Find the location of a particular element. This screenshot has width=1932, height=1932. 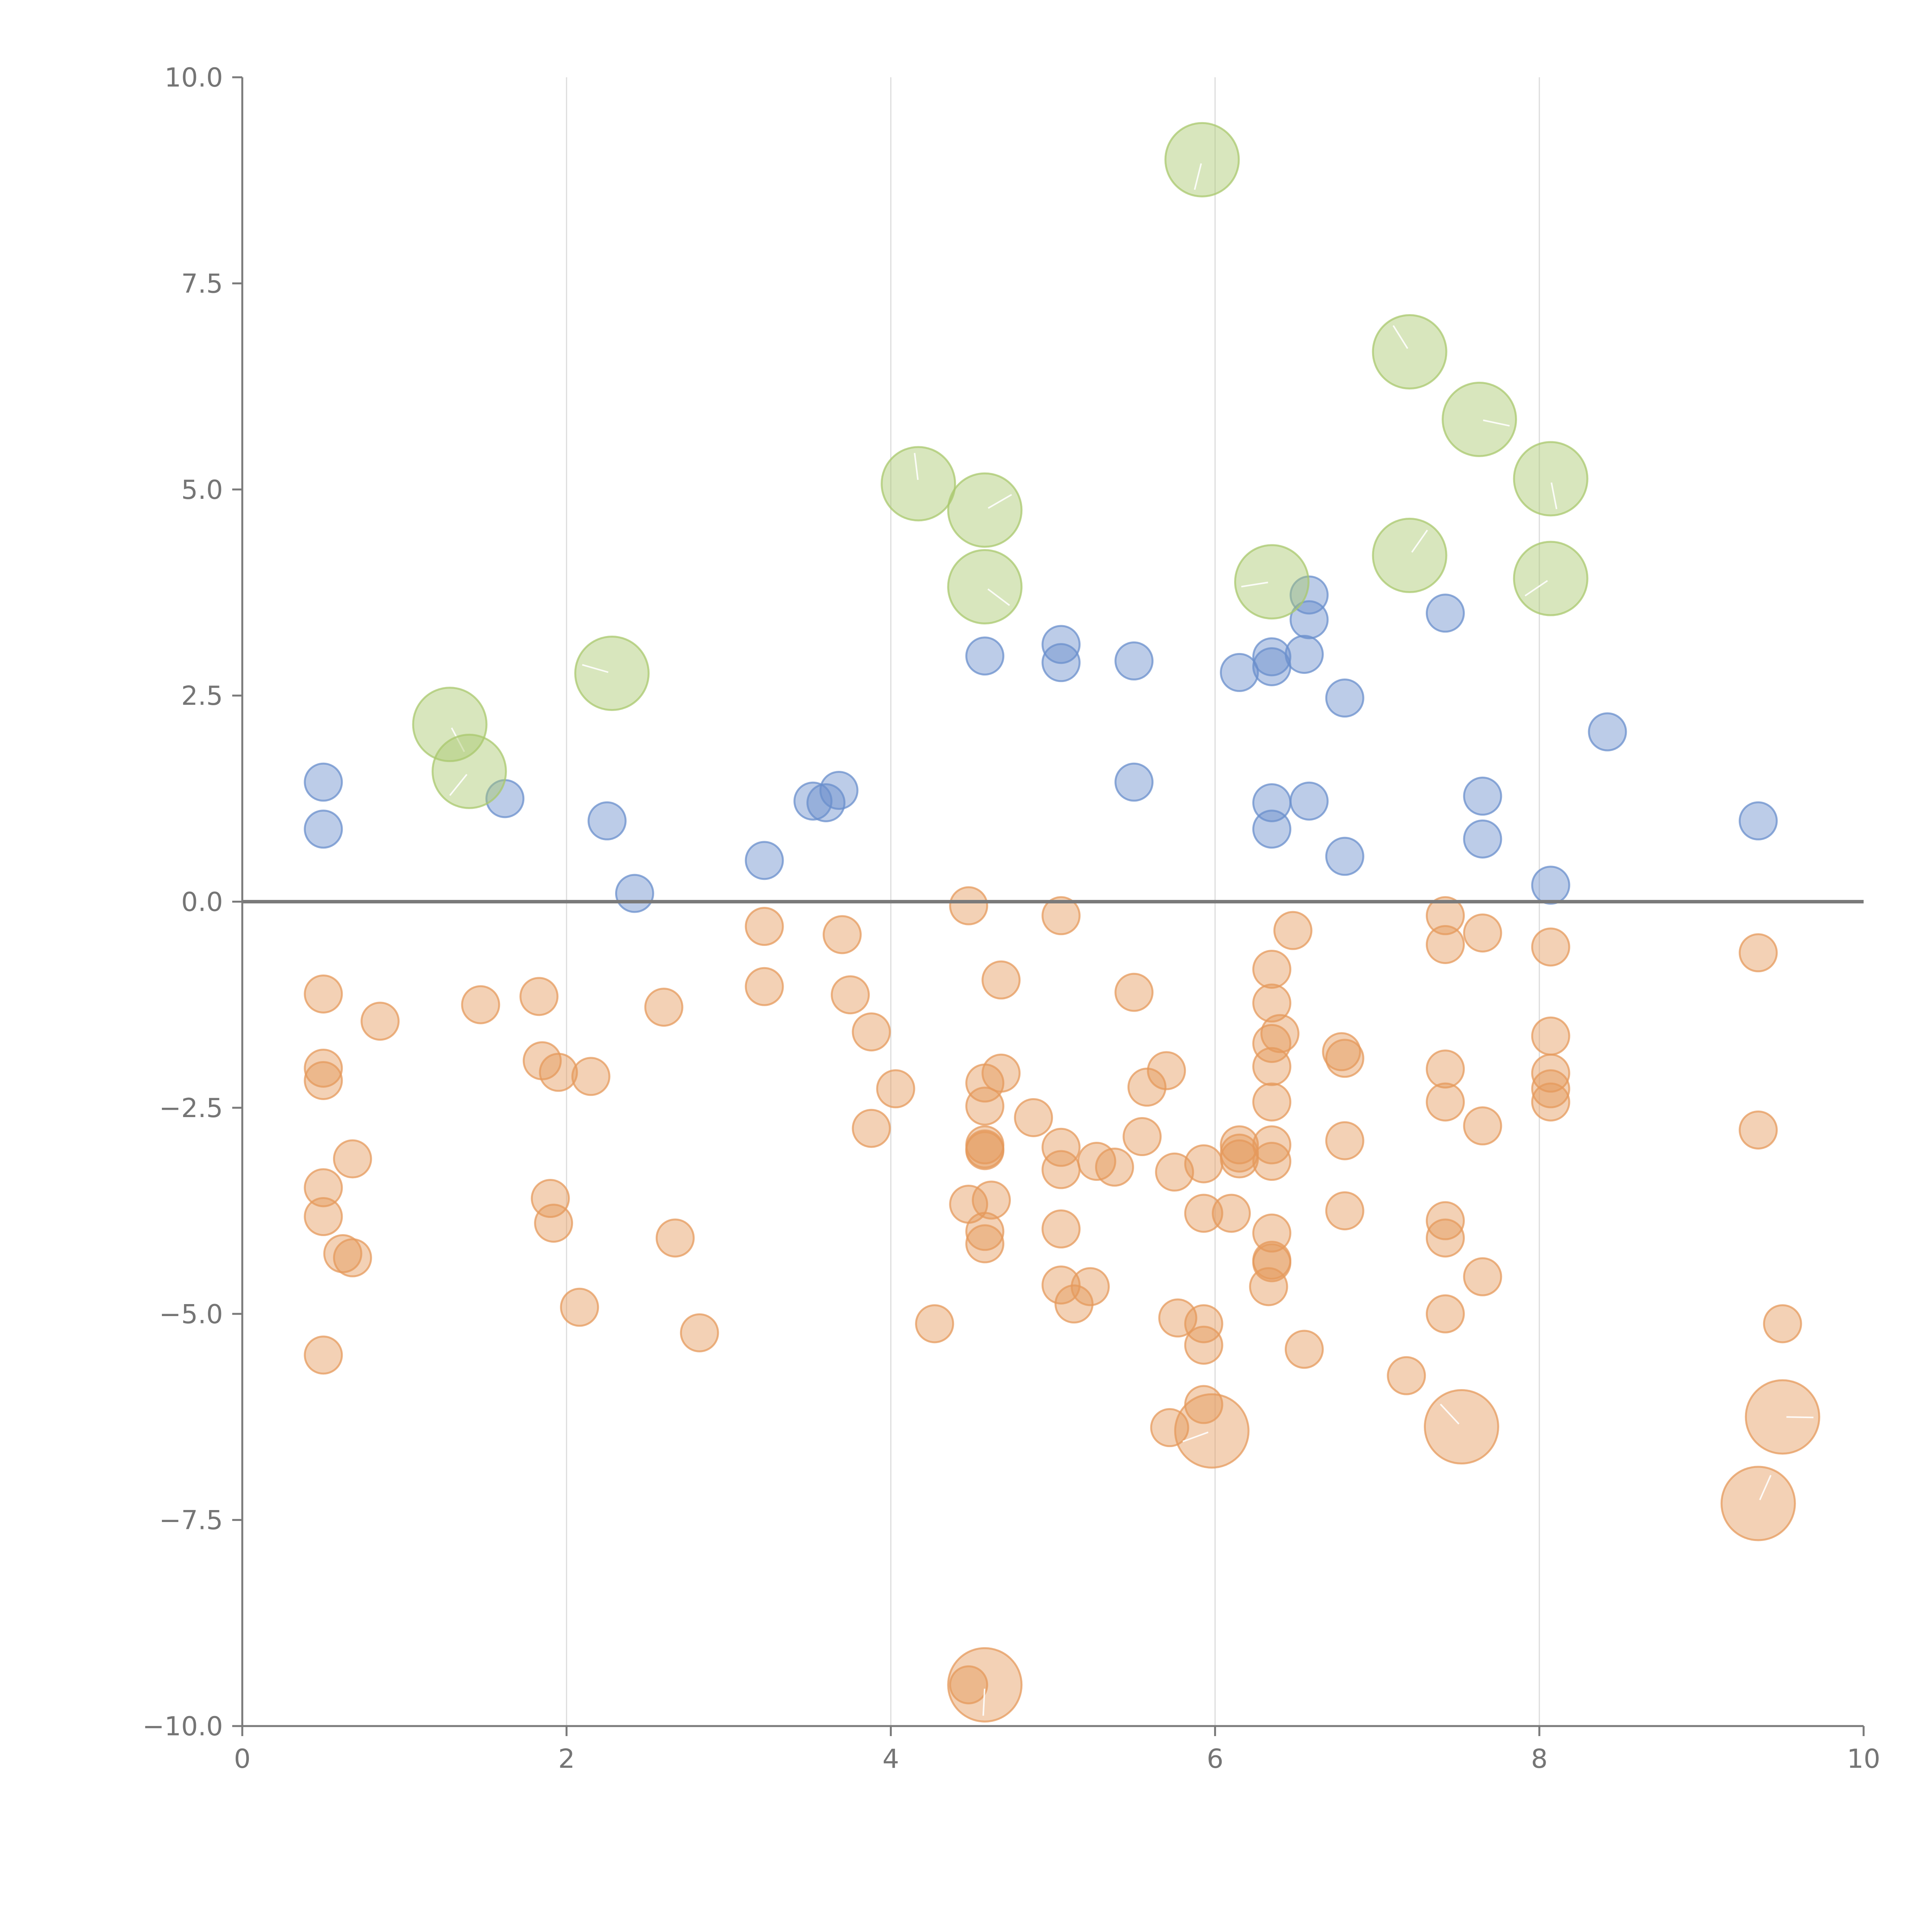

y-tick-label: −2.5 is located at coordinates (191, 1108).